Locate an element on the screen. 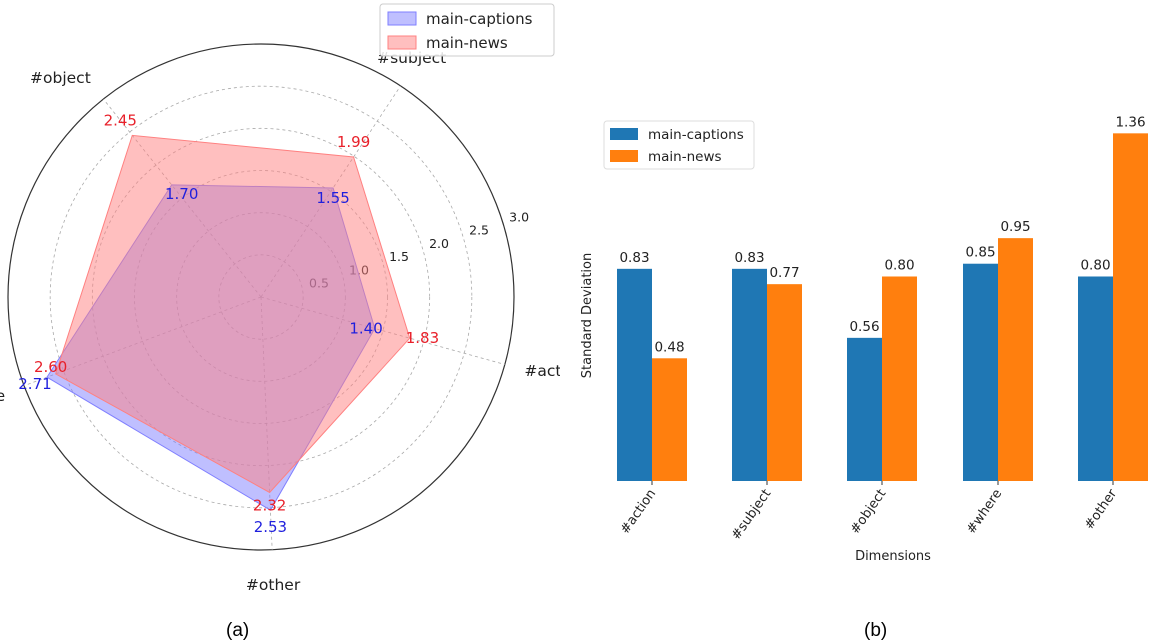  bar-value-label: 1.36 is located at coordinates (1130, 122).